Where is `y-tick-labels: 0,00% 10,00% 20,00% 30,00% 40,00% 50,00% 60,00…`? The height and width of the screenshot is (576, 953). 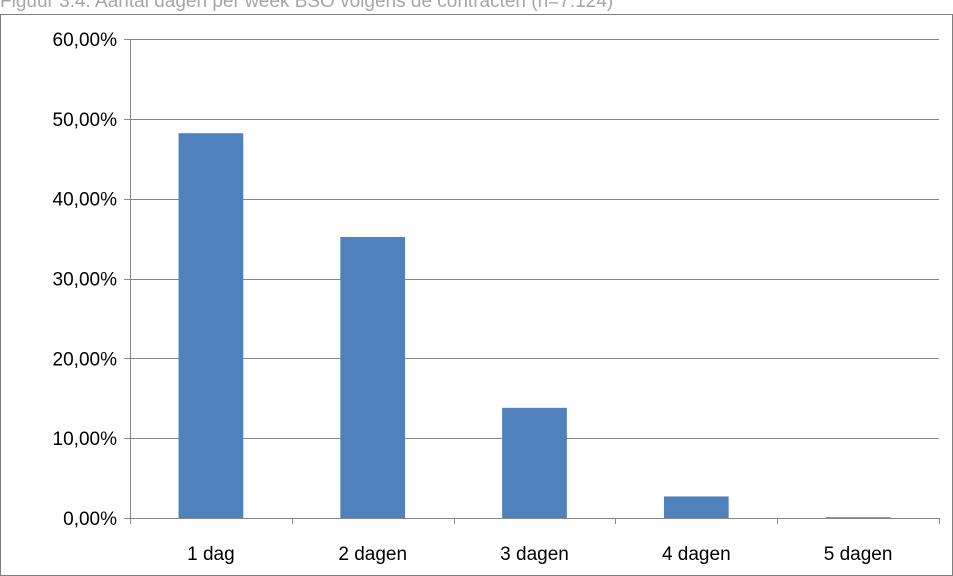
y-tick-labels: 0,00% 10,00% 20,00% 30,00% 40,00% 50,00% 60,00… is located at coordinates (85, 280).